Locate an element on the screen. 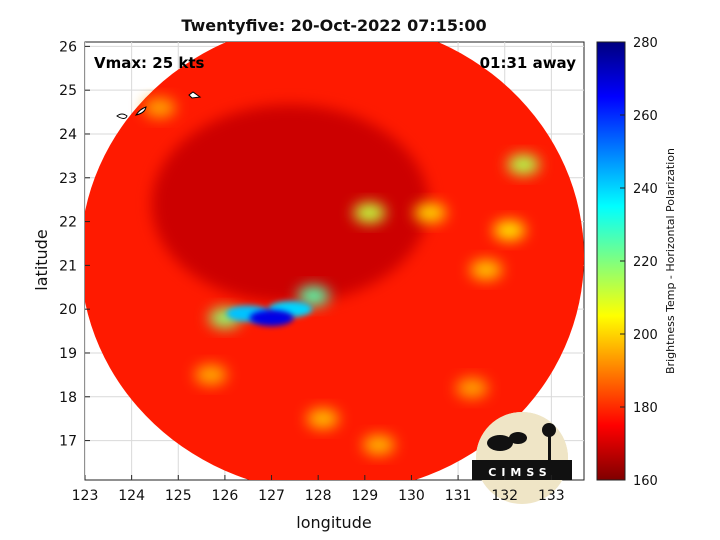 Image resolution: width=720 pixels, height=540 pixels. time-away-label: 01:31 away is located at coordinates (528, 63).